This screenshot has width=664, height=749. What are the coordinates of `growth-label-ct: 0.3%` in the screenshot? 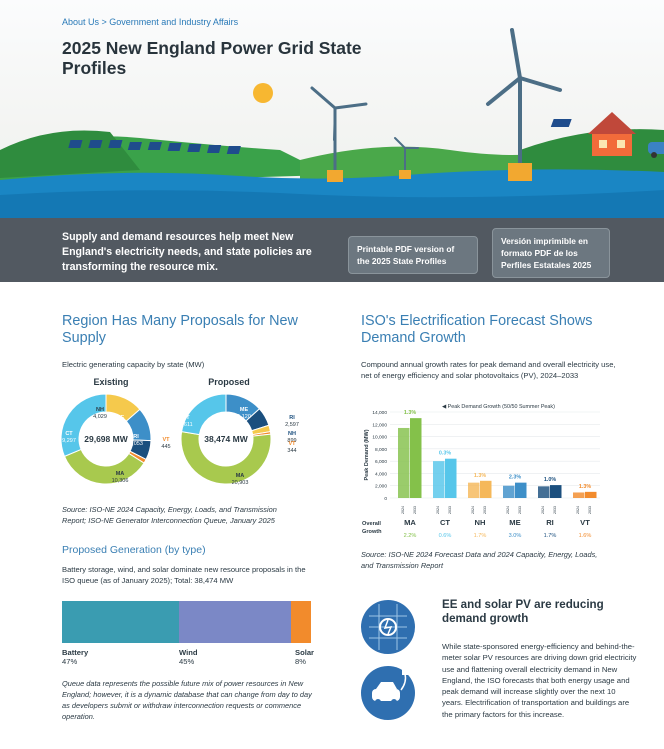 It's located at (445, 454).